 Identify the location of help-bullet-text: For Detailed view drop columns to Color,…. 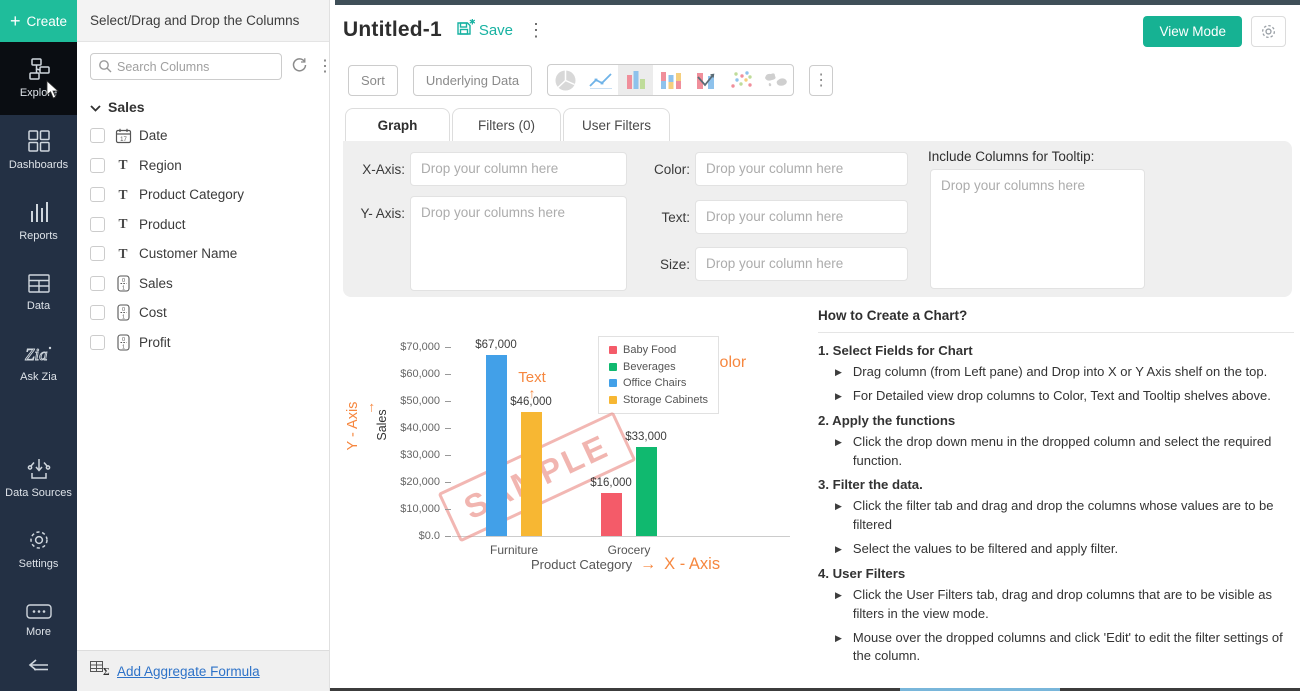
(1061, 395).